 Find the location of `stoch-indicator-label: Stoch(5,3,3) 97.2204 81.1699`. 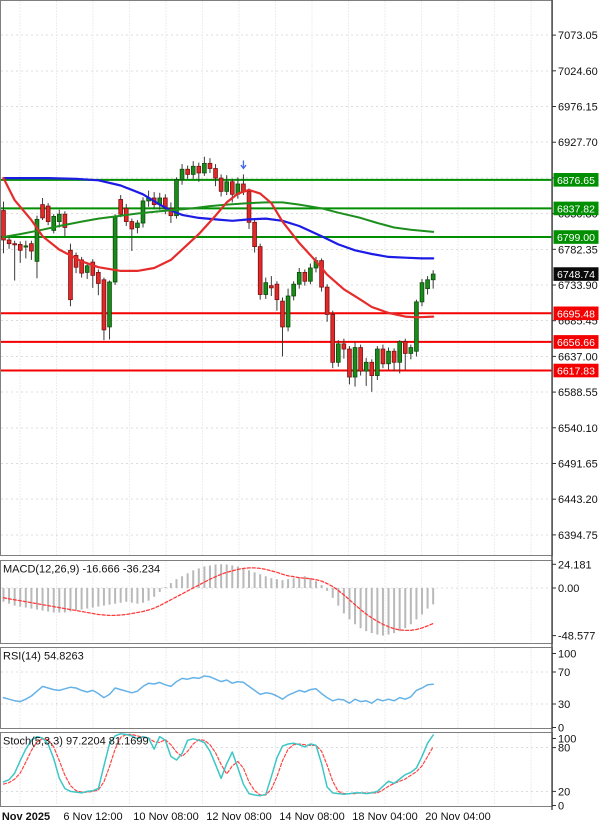

stoch-indicator-label: Stoch(5,3,3) 97.2204 81.1699 is located at coordinates (76, 742).